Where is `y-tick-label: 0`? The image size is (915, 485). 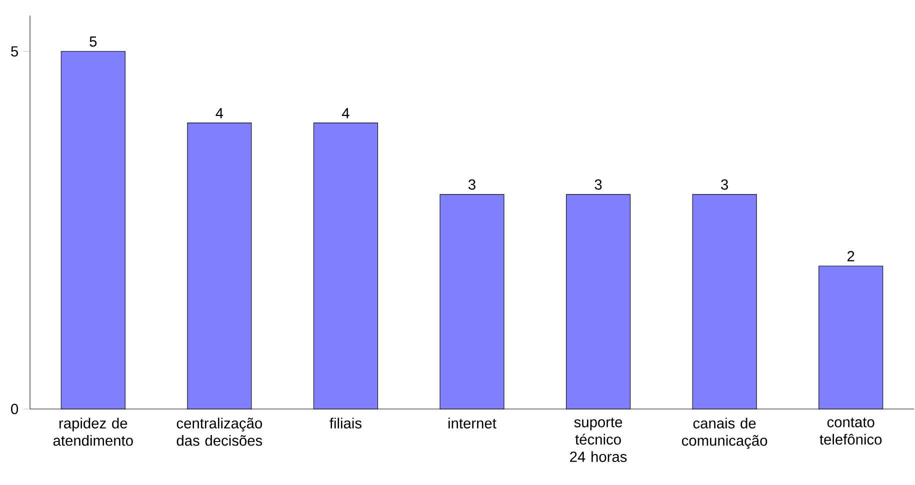 y-tick-label: 0 is located at coordinates (14, 409).